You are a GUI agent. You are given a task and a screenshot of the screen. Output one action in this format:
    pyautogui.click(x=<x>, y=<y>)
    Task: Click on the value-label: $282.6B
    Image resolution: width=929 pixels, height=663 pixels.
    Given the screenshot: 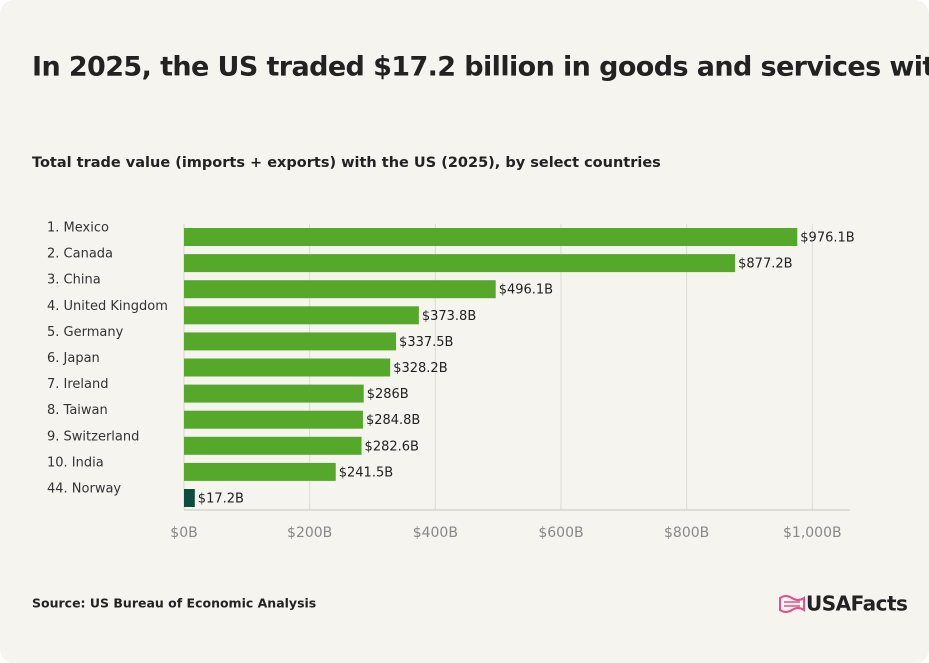 What is the action you would take?
    pyautogui.click(x=392, y=446)
    